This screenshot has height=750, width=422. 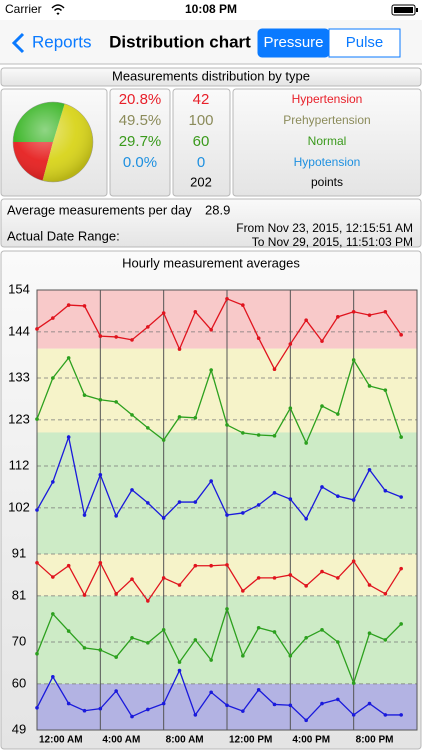 What do you see at coordinates (201, 162) in the screenshot?
I see `count-label: 0` at bounding box center [201, 162].